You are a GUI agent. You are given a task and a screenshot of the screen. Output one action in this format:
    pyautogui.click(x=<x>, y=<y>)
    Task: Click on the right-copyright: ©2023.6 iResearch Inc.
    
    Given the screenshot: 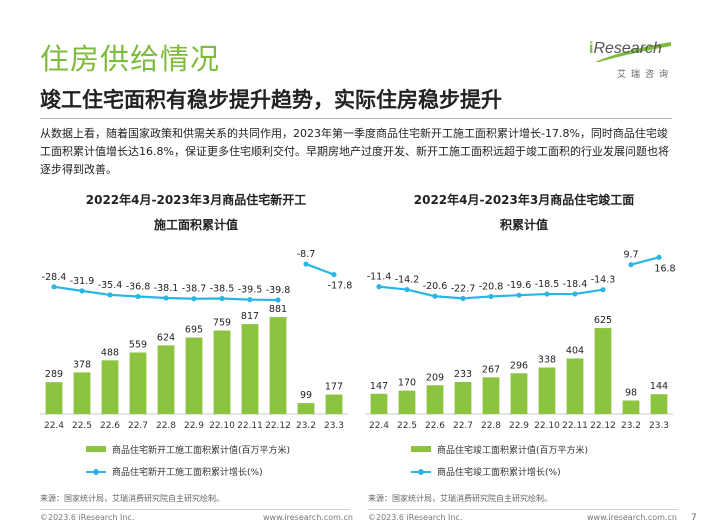 What is the action you would take?
    pyautogui.click(x=415, y=517)
    